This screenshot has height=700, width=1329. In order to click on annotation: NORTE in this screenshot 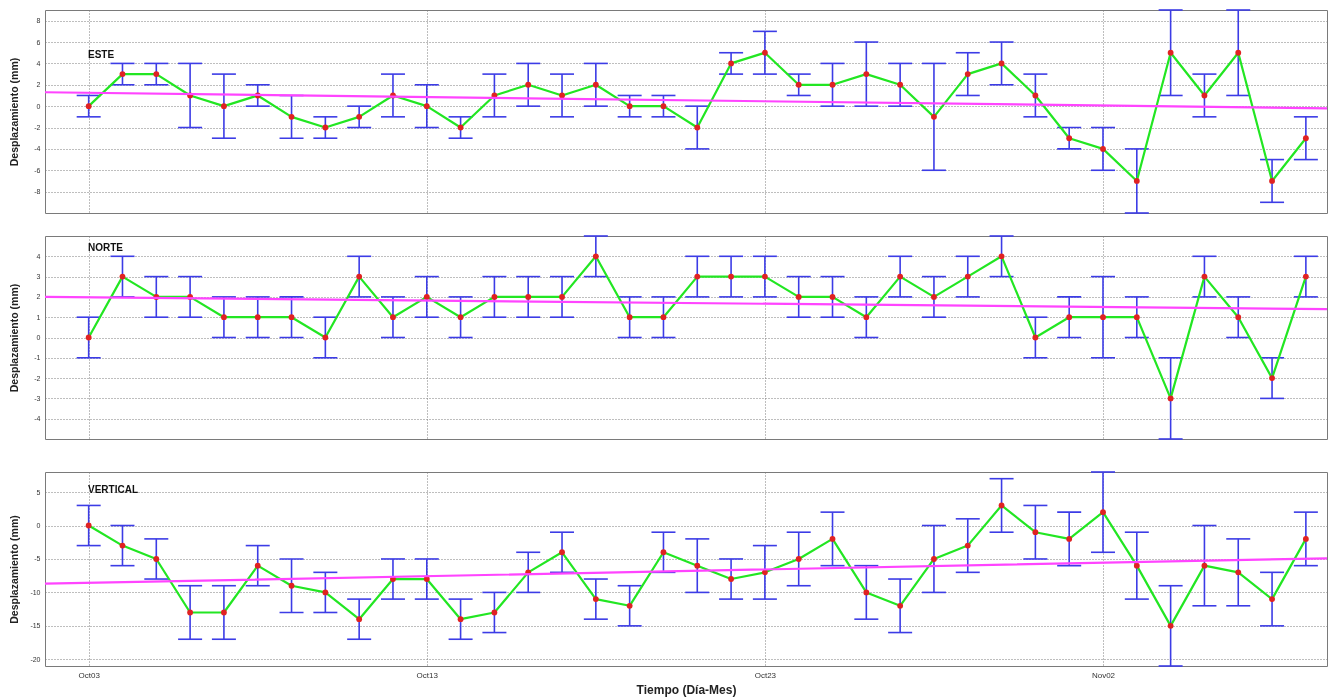, I will do `click(106, 247)`.